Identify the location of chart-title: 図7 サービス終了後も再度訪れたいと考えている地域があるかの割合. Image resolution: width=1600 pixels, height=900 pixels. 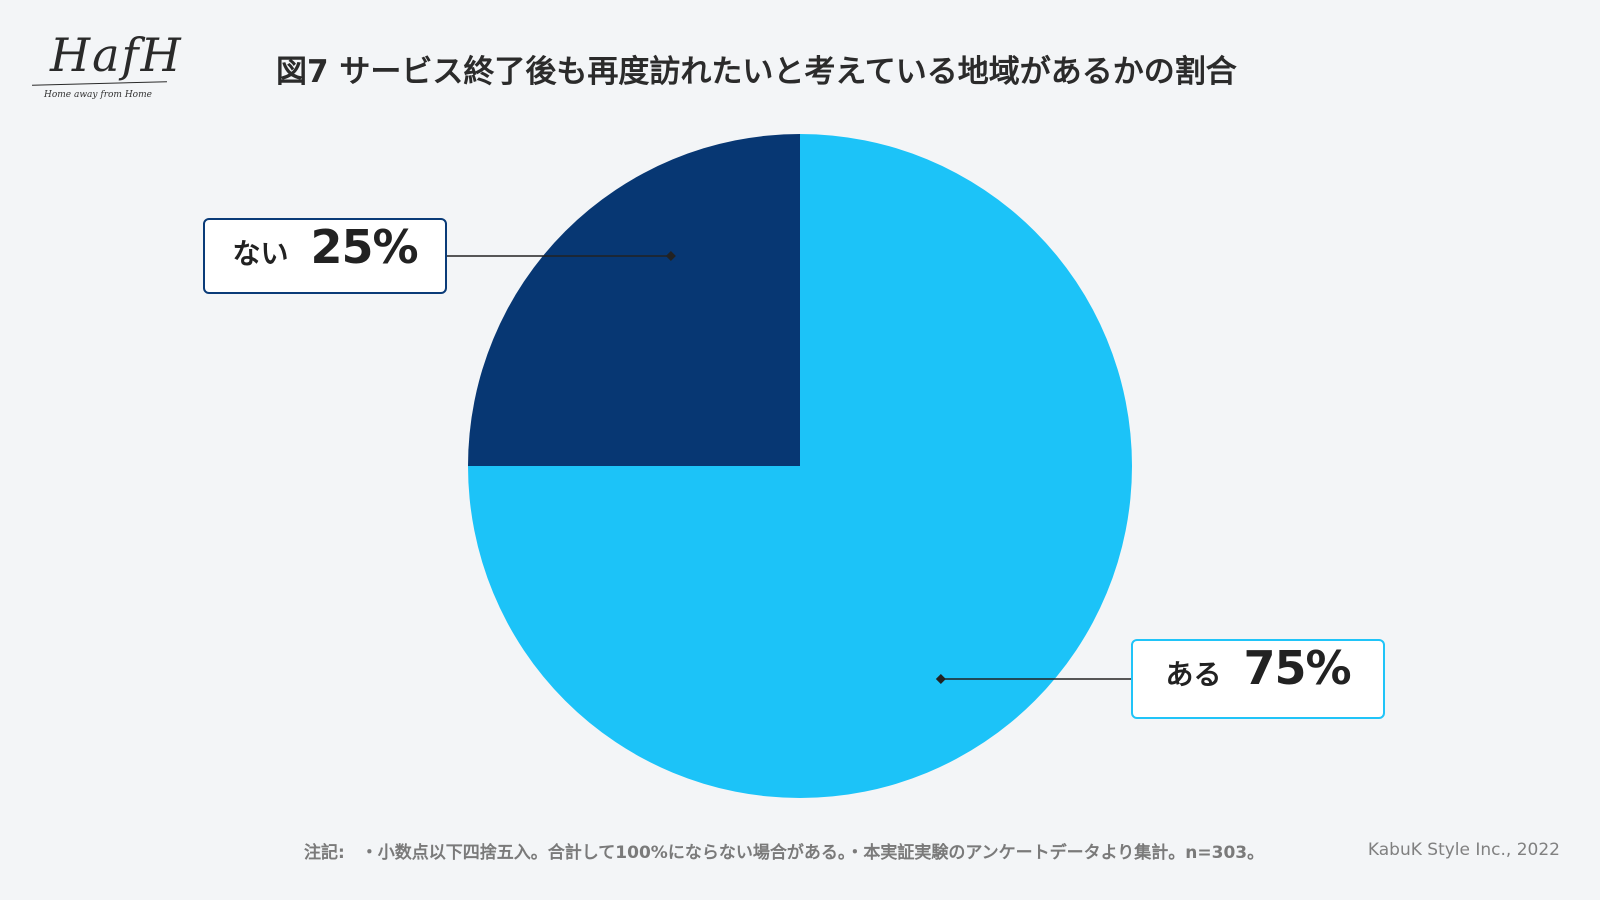
(756, 72).